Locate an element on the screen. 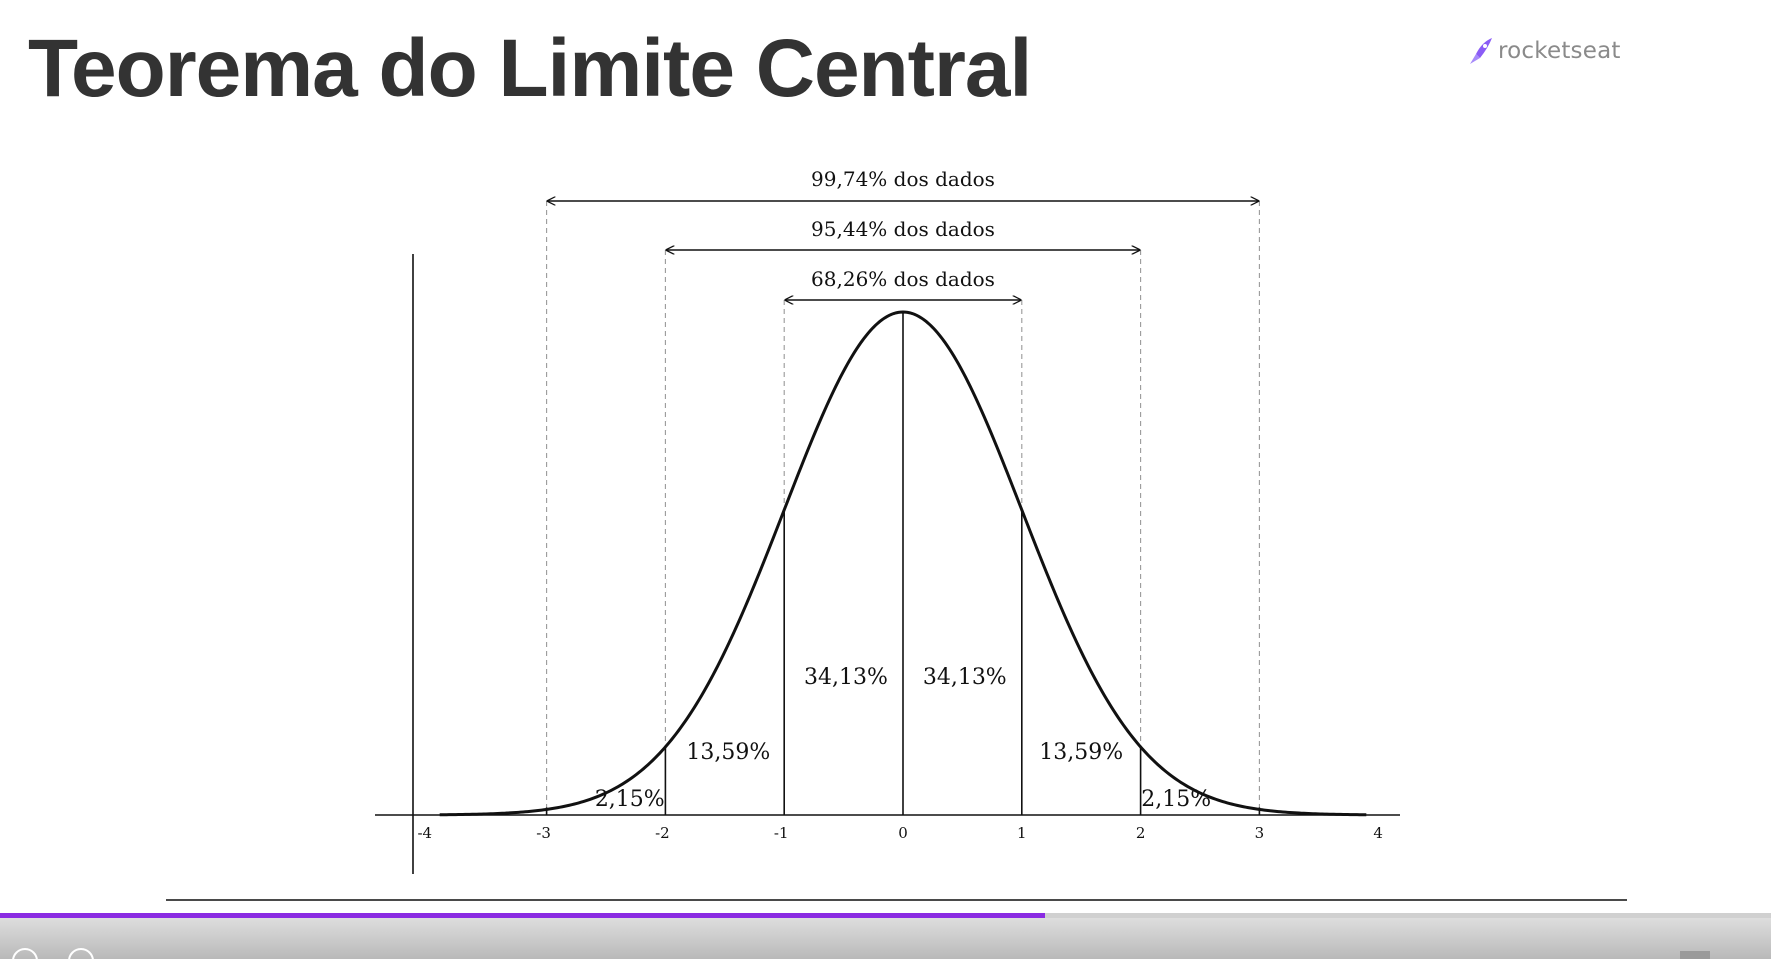  interval-label: 99,74% dos dados is located at coordinates (903, 179).